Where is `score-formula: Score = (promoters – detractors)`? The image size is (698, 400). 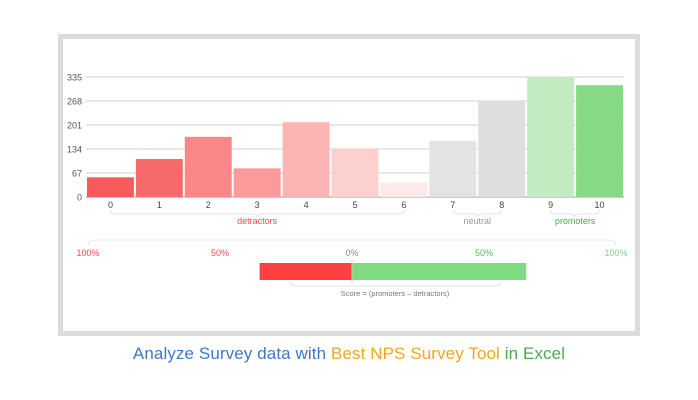 score-formula: Score = (promoters – detractors) is located at coordinates (395, 293).